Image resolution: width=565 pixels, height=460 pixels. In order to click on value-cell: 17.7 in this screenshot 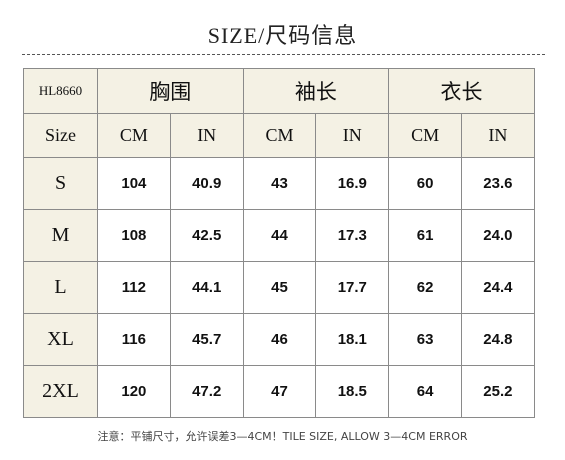, I will do `click(352, 287)`.